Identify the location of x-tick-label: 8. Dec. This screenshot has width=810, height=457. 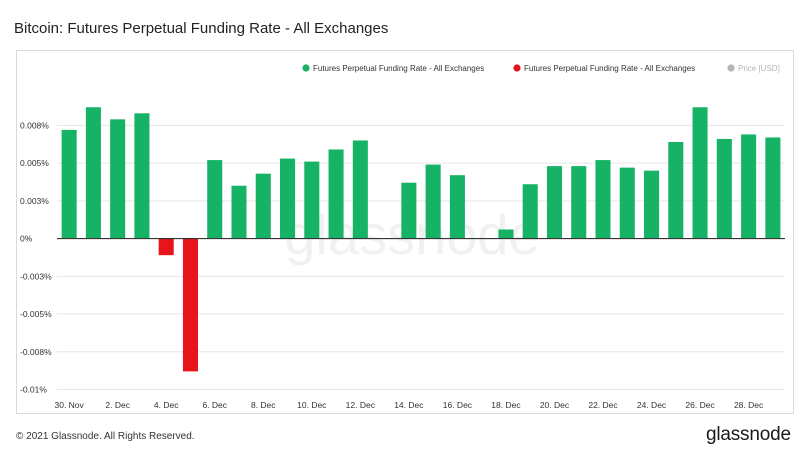
(263, 405).